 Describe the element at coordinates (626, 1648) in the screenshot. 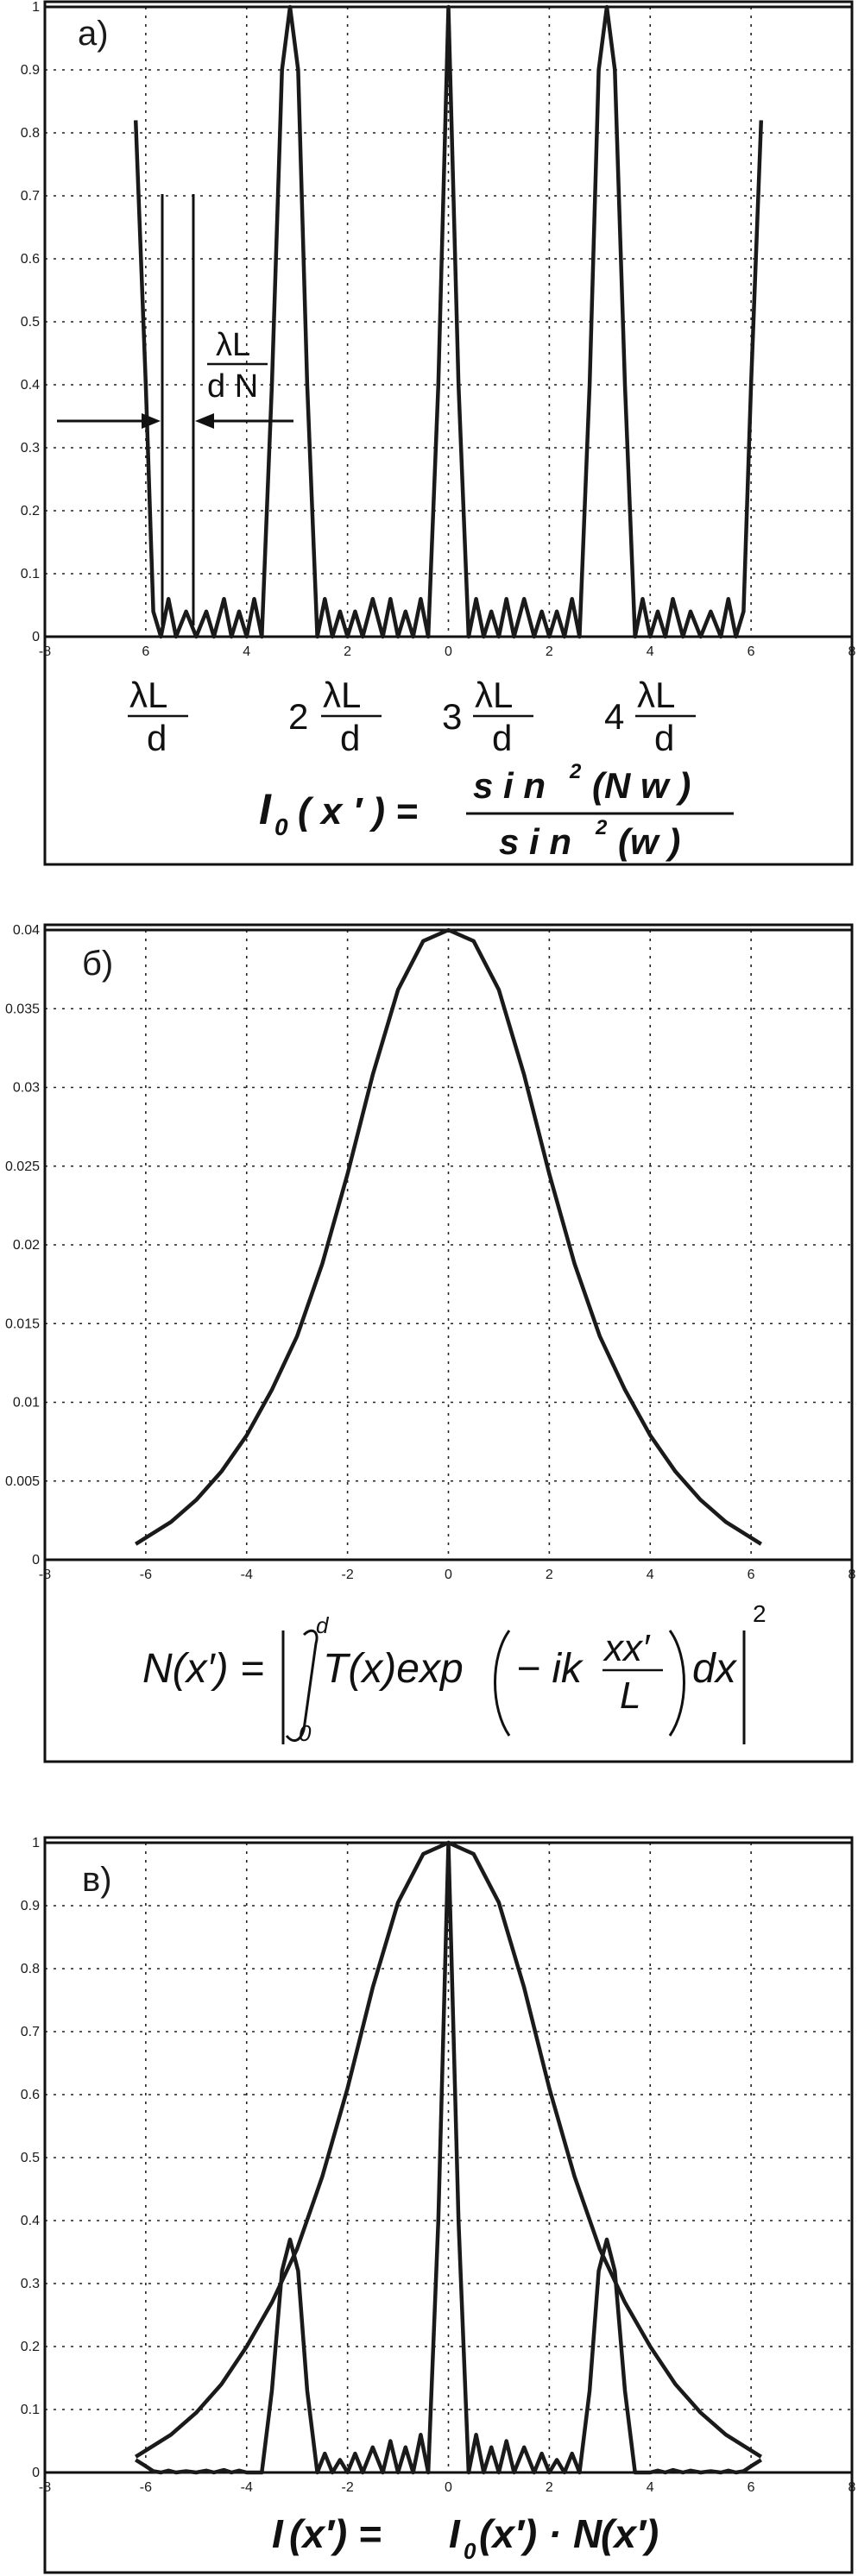

I see `svg-text: xx′` at that location.